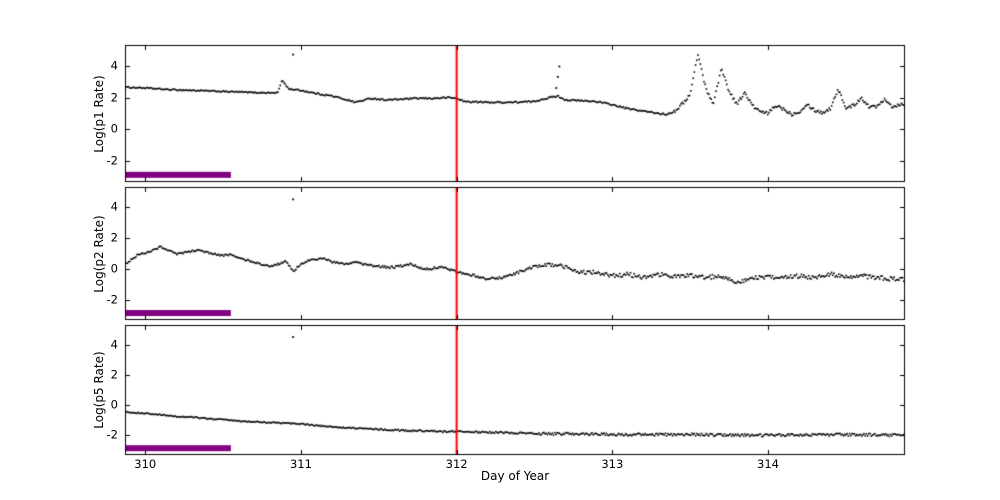  What do you see at coordinates (456, 464) in the screenshot?
I see `x-tick-label: 312` at bounding box center [456, 464].